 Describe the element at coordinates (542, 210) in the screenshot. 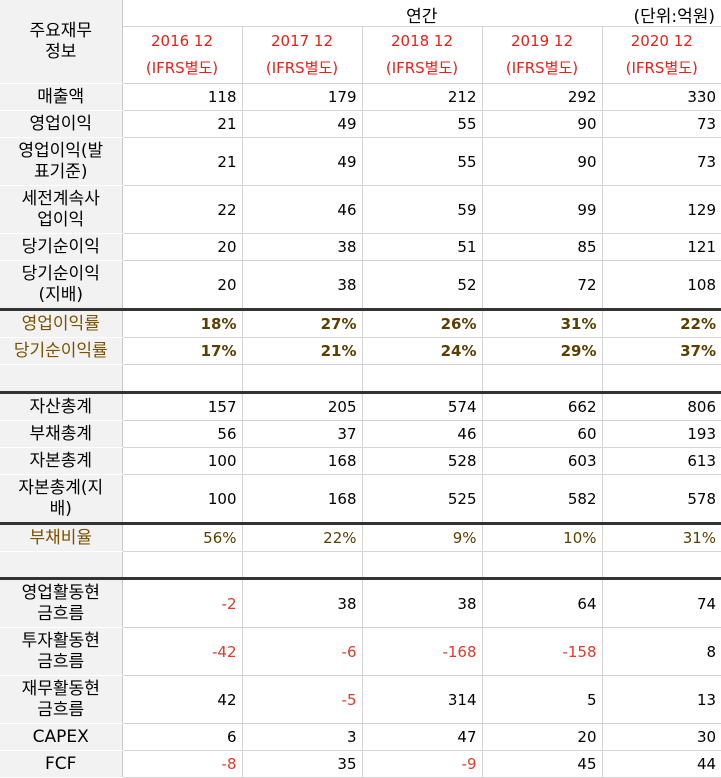

I see `cell-value: 99` at that location.